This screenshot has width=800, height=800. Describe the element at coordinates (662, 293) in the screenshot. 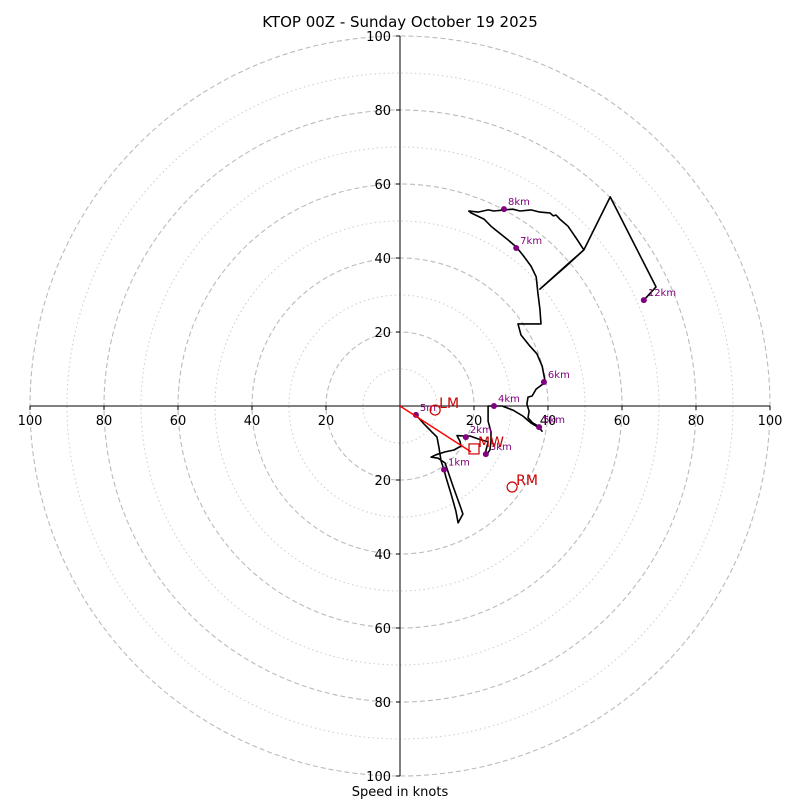

I see `height-marker-label: 12km` at that location.